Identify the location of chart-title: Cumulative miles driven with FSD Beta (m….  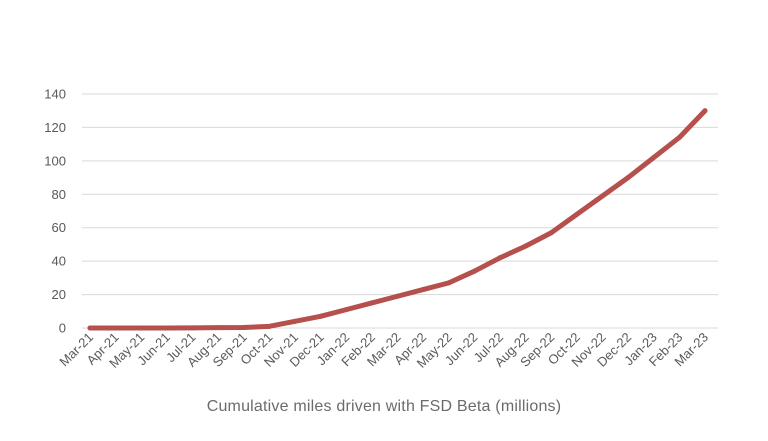
(384, 406).